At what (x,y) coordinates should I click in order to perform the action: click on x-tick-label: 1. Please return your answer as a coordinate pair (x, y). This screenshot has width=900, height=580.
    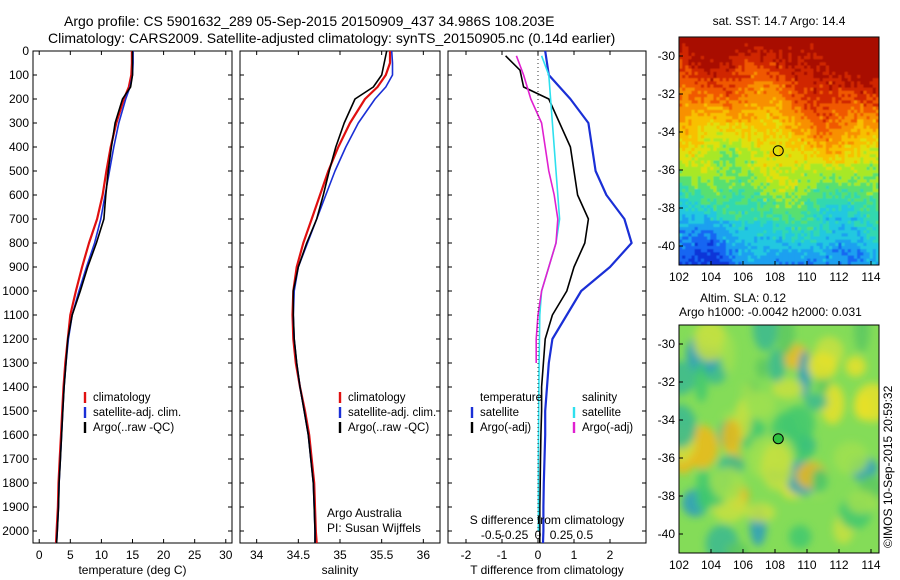
    Looking at the image, I should click on (574, 555).